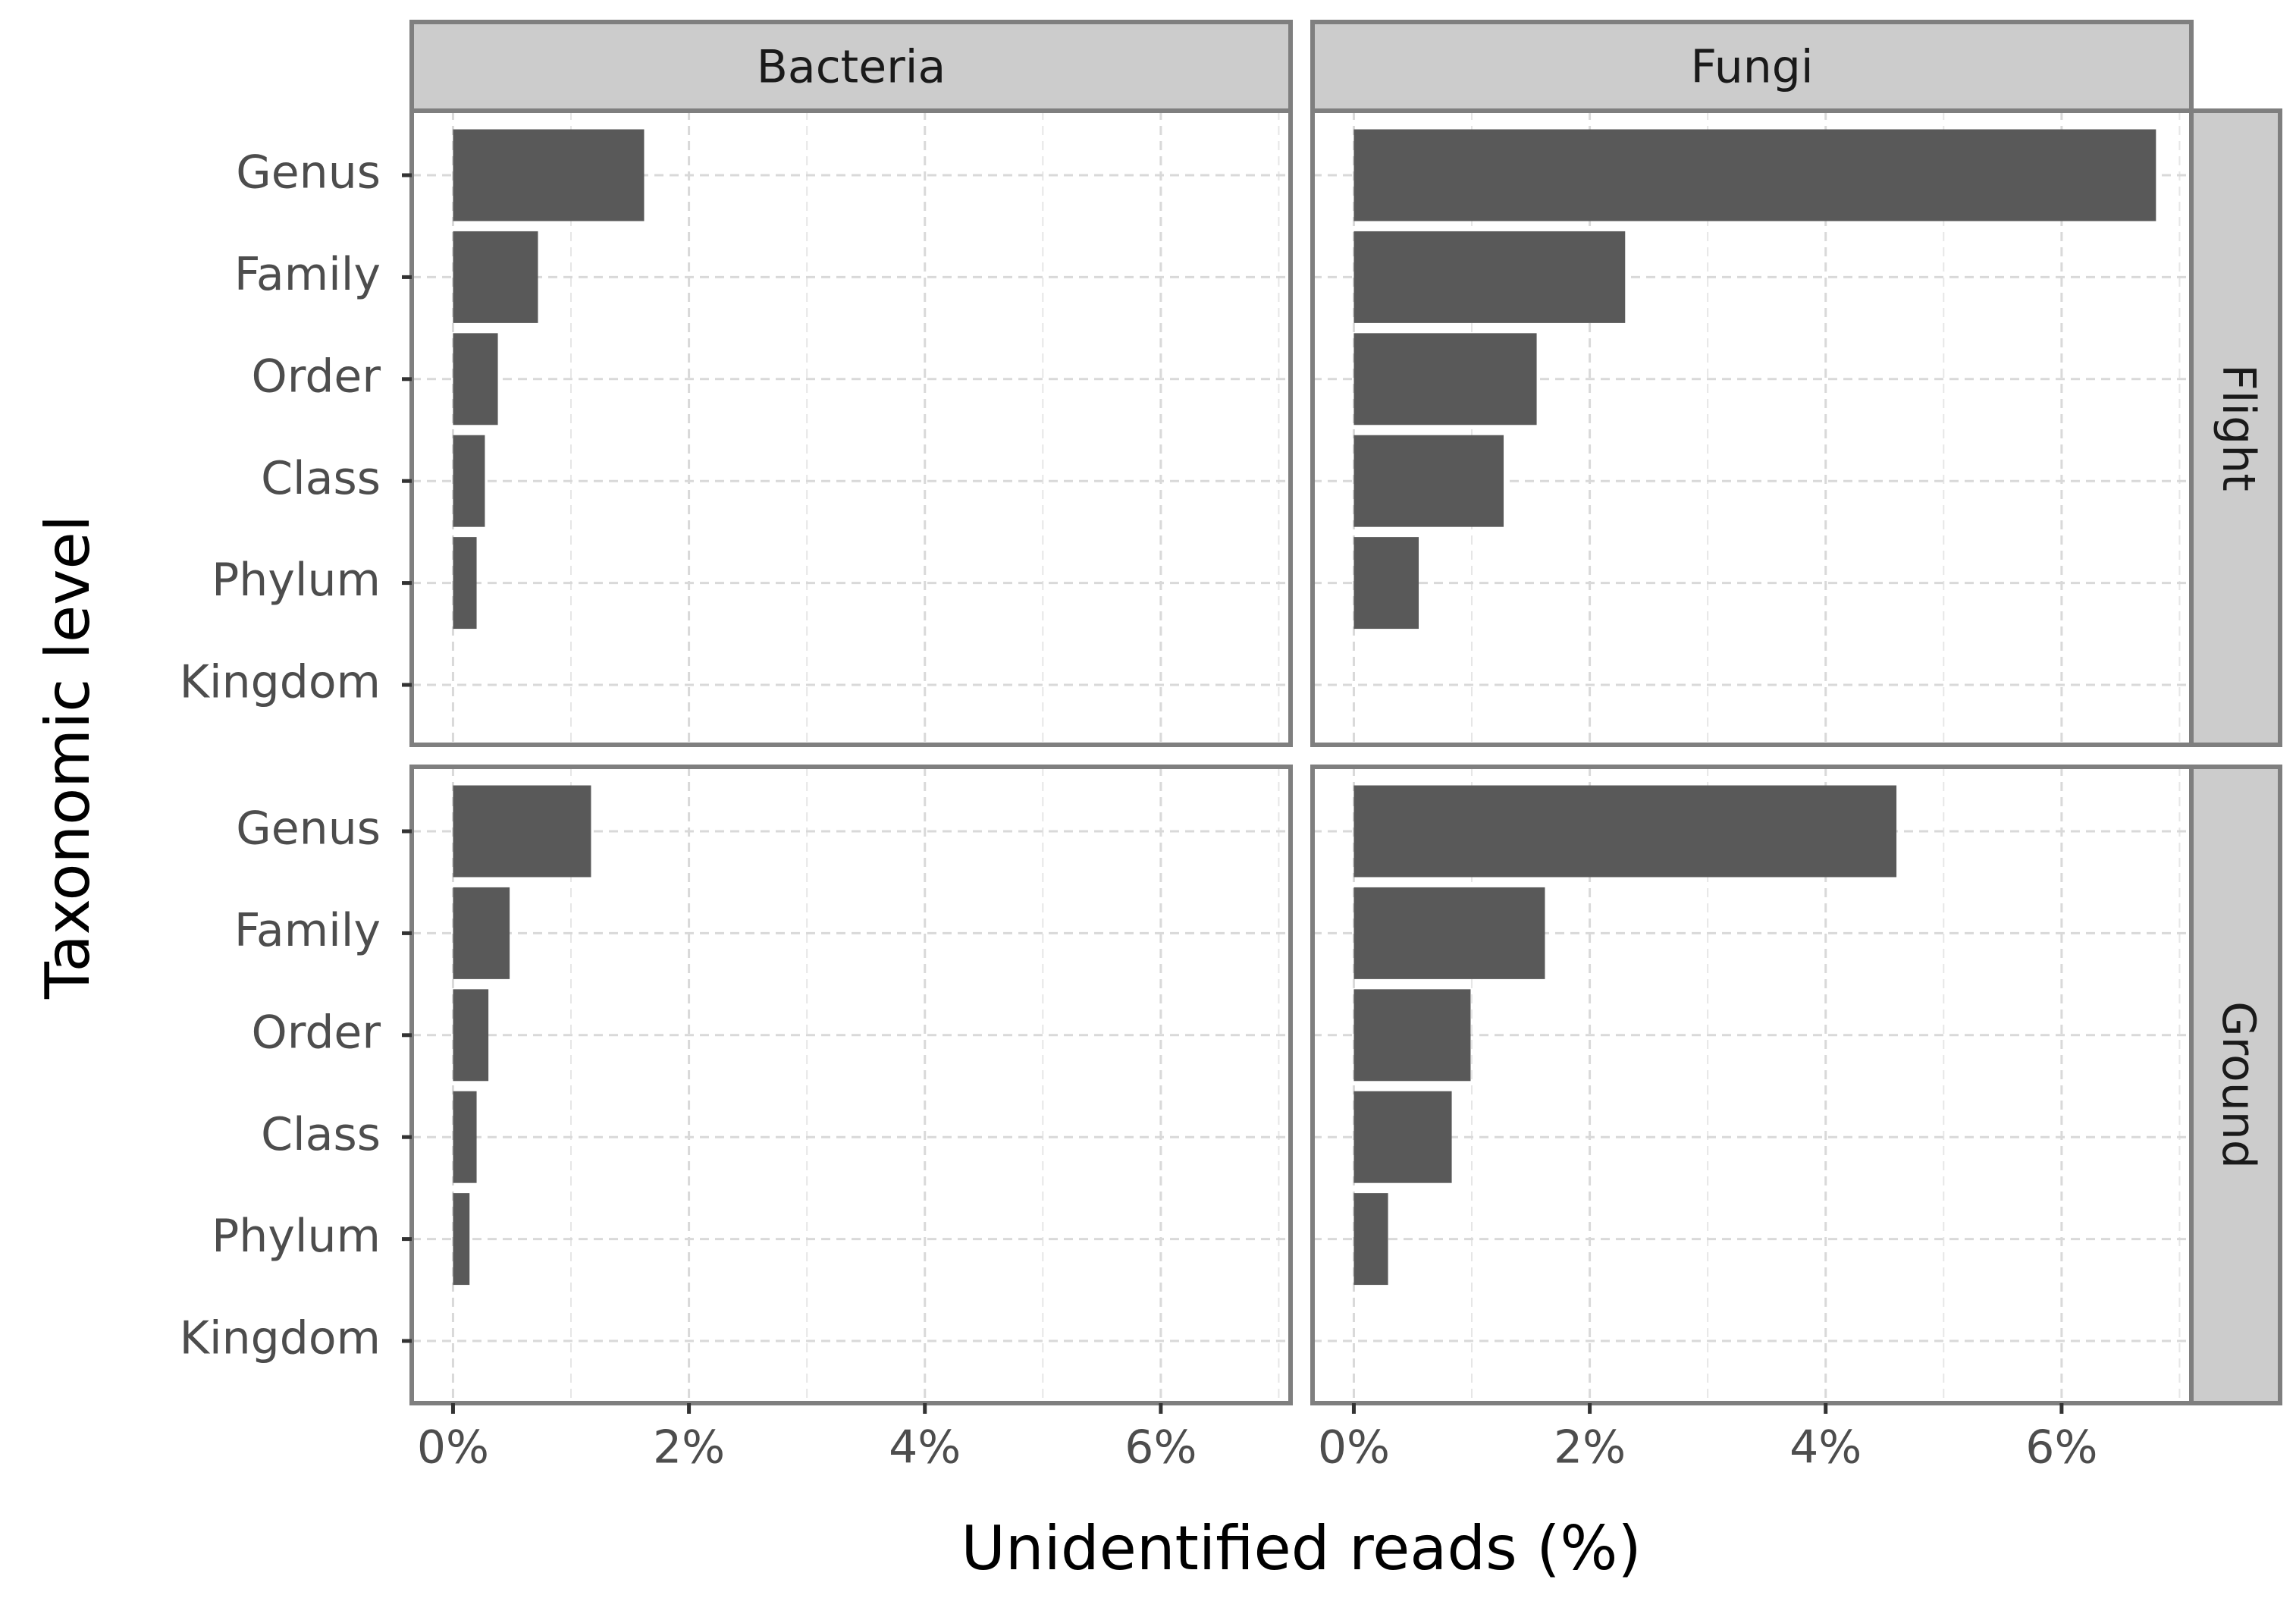 The height and width of the screenshot is (1614, 2296). What do you see at coordinates (1370, 1240) in the screenshot?
I see `bar-fungi-ground-phylum` at bounding box center [1370, 1240].